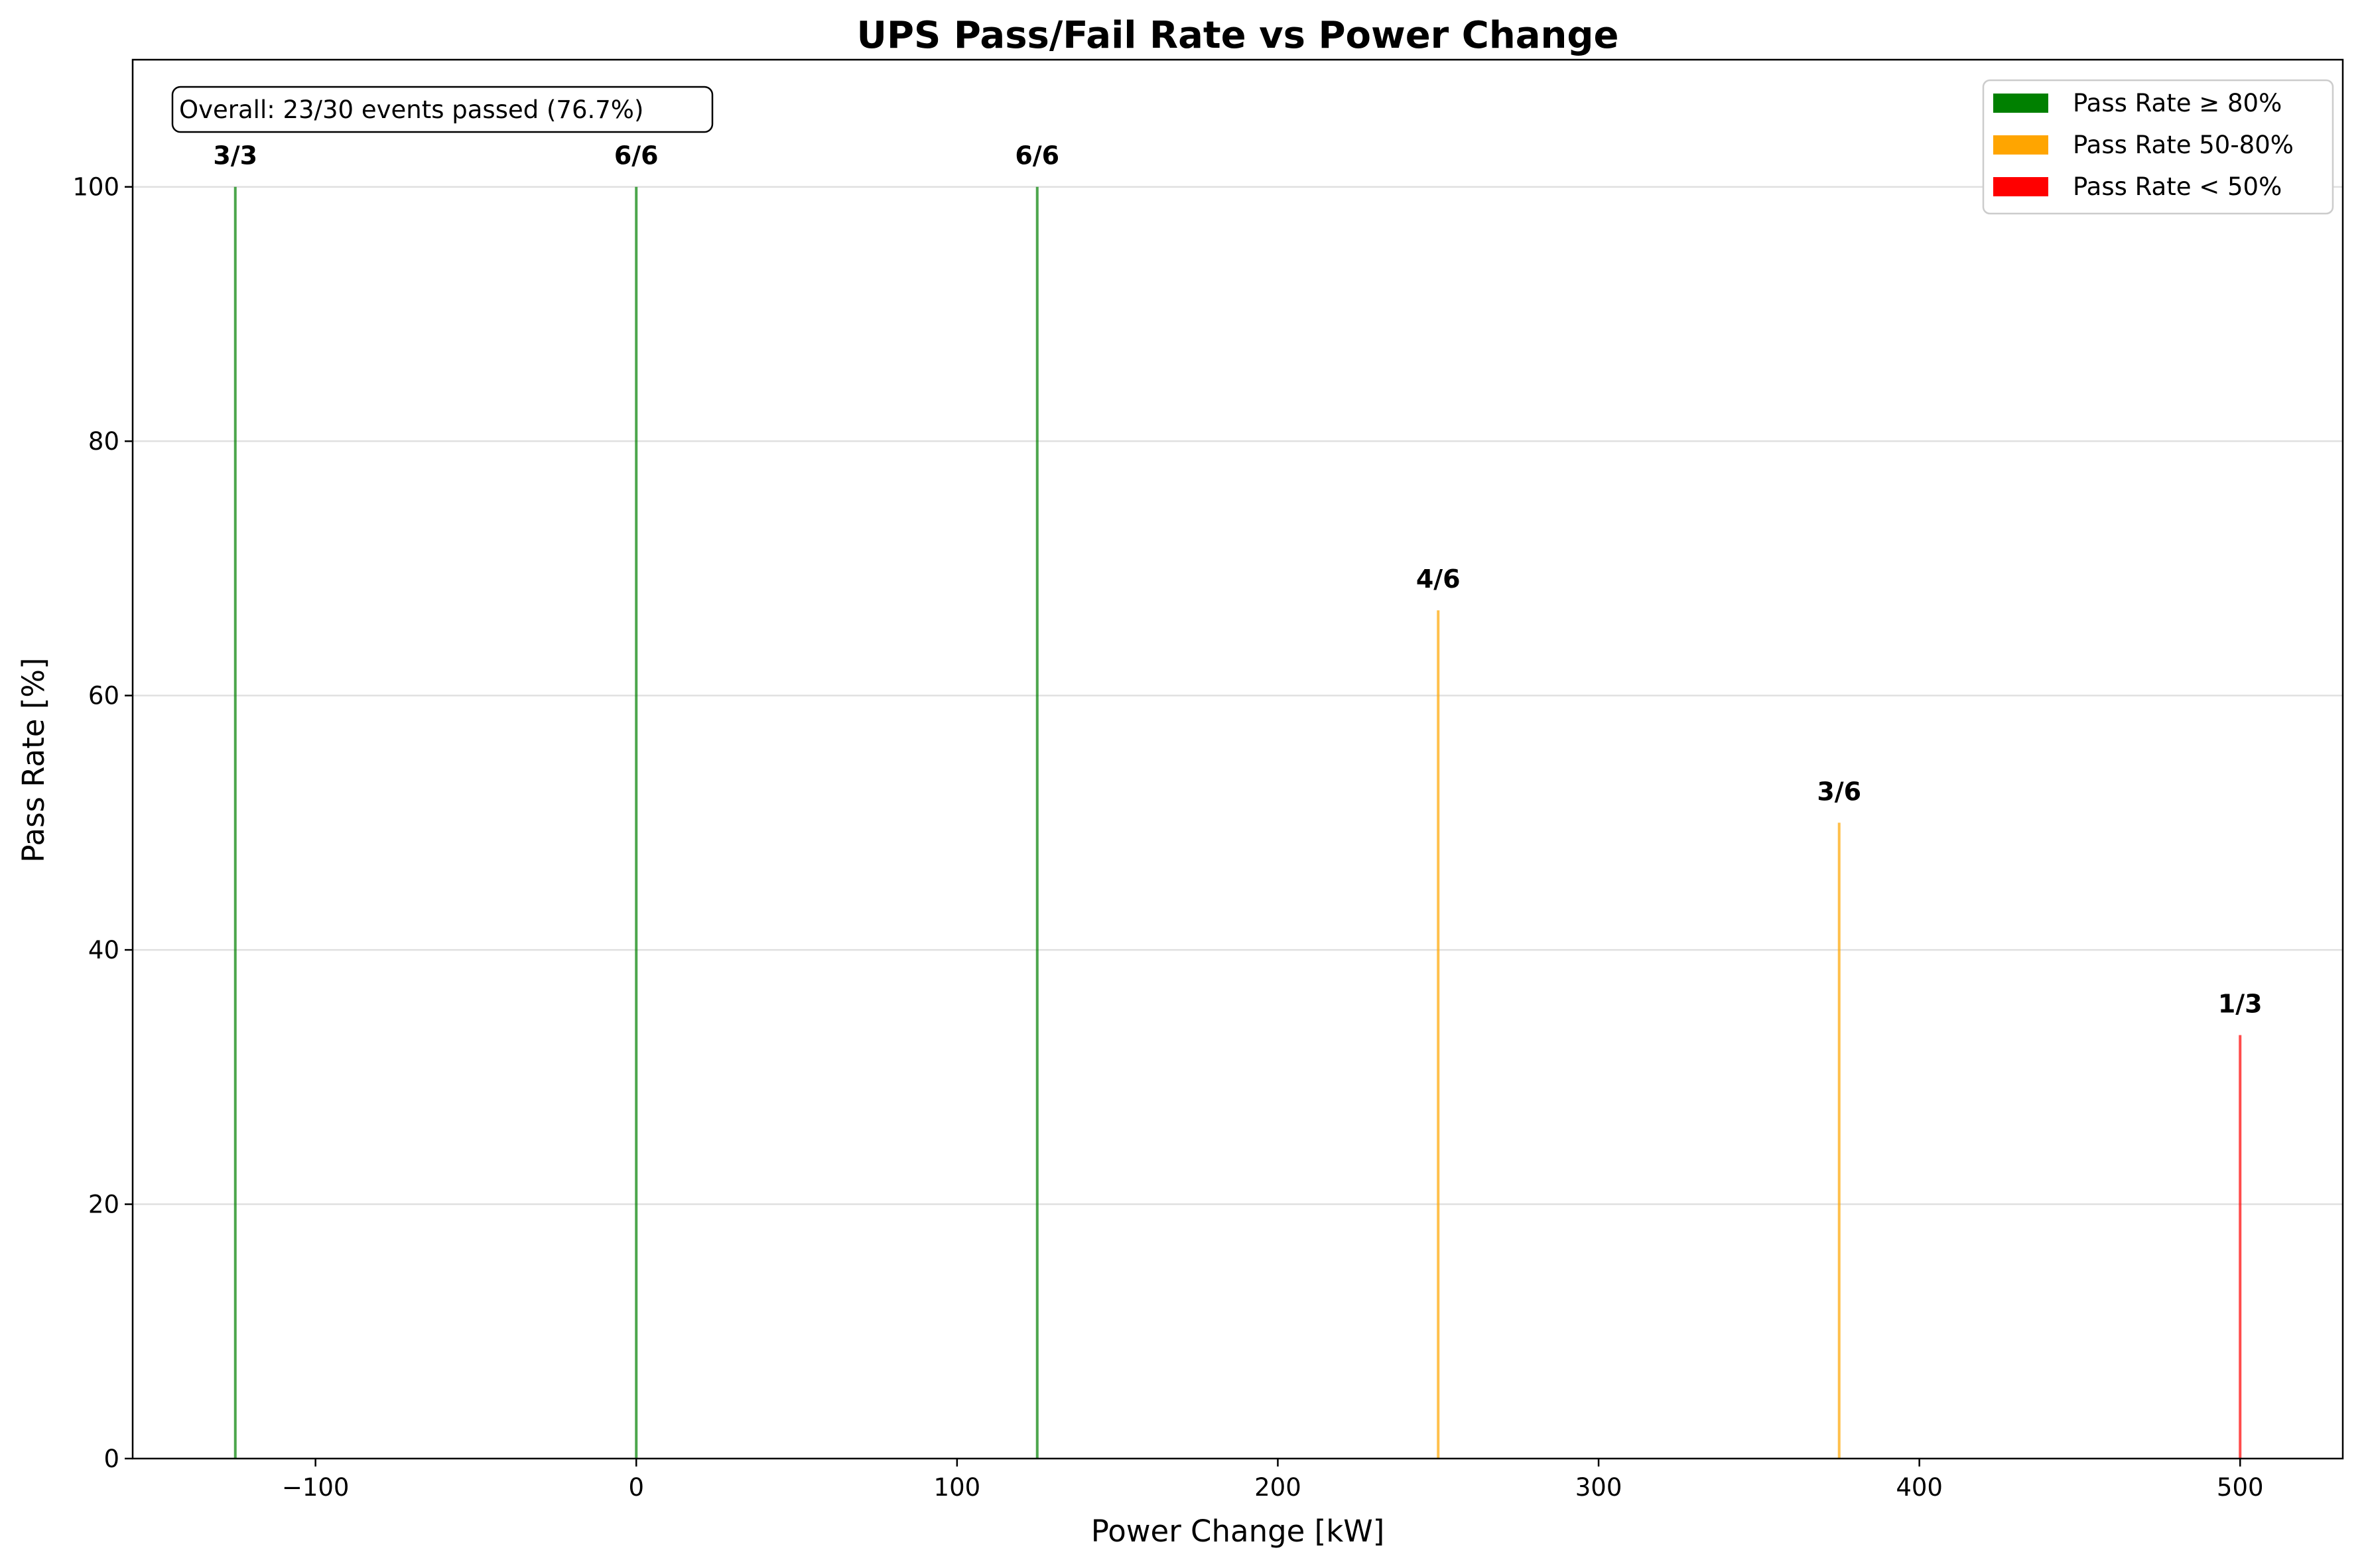  I want to click on y-axis-ticks: 0 20 40 60 80 100, so click(102, 823).